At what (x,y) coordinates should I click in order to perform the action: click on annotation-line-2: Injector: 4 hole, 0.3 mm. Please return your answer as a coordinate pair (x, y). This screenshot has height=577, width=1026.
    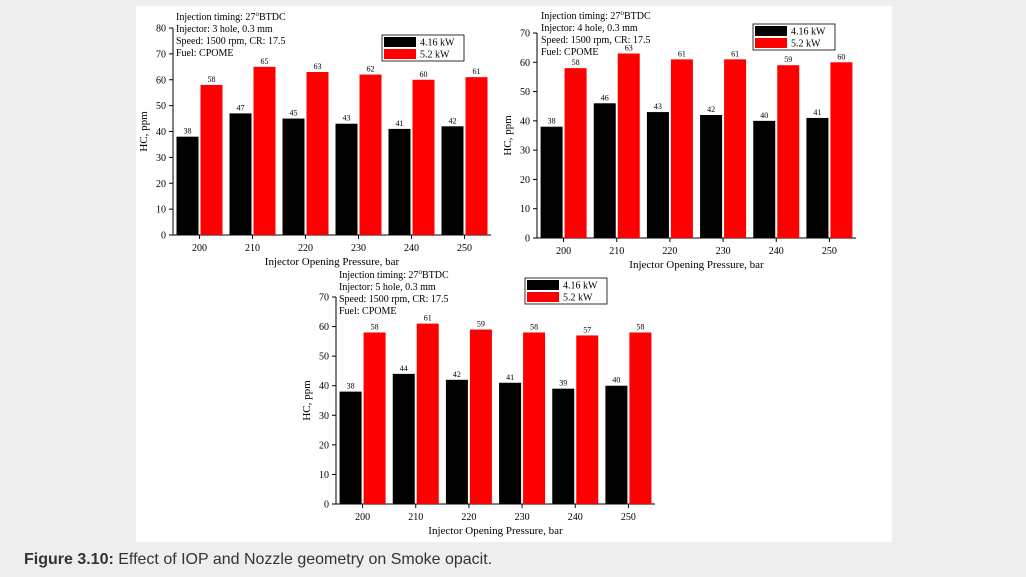
    Looking at the image, I should click on (589, 28).